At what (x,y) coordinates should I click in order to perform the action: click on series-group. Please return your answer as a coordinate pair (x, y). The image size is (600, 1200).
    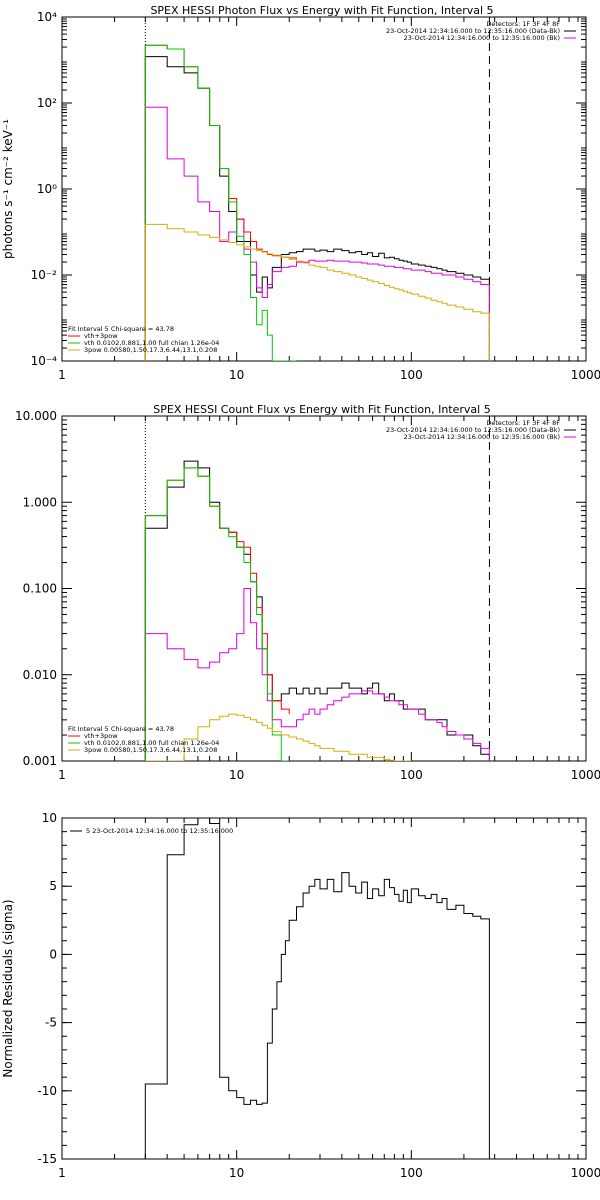
    Looking at the image, I should click on (317, 610).